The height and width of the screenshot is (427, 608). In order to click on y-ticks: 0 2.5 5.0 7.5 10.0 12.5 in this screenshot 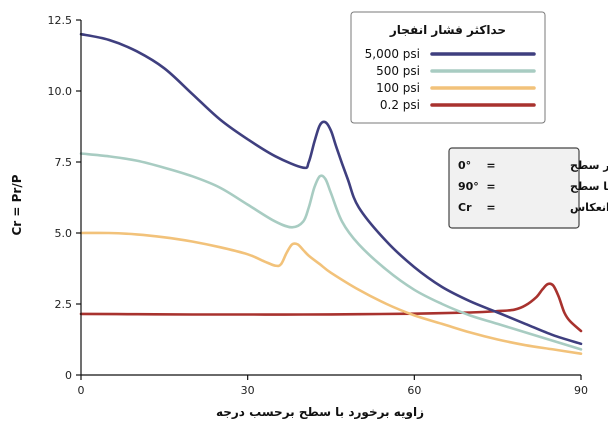, I will do `click(64, 198)`.